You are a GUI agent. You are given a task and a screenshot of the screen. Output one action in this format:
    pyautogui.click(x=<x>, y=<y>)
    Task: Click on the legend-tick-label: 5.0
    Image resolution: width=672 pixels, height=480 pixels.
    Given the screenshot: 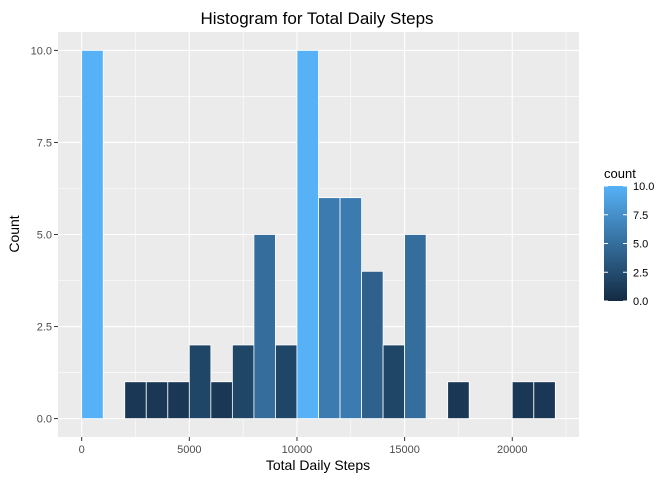 What is the action you would take?
    pyautogui.click(x=640, y=245)
    